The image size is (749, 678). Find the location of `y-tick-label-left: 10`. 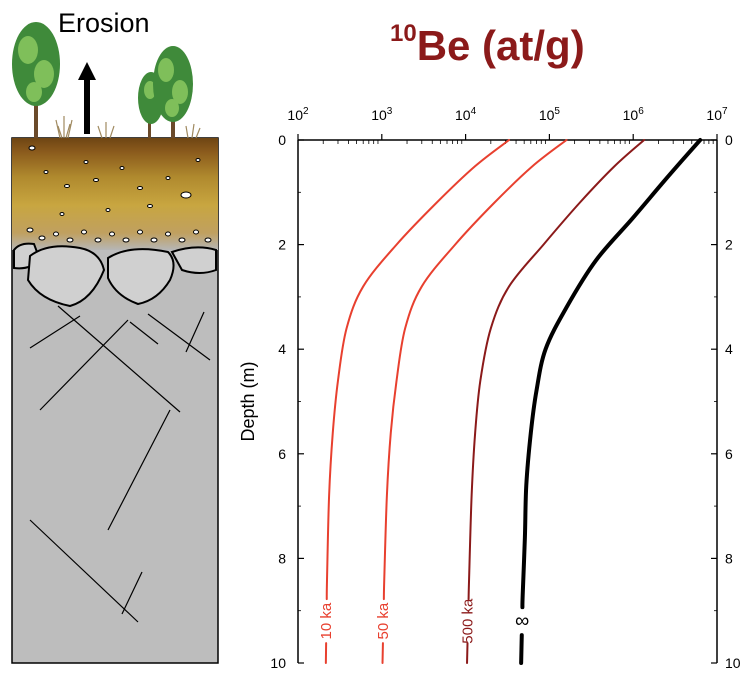

y-tick-label-left: 10 is located at coordinates (278, 663).